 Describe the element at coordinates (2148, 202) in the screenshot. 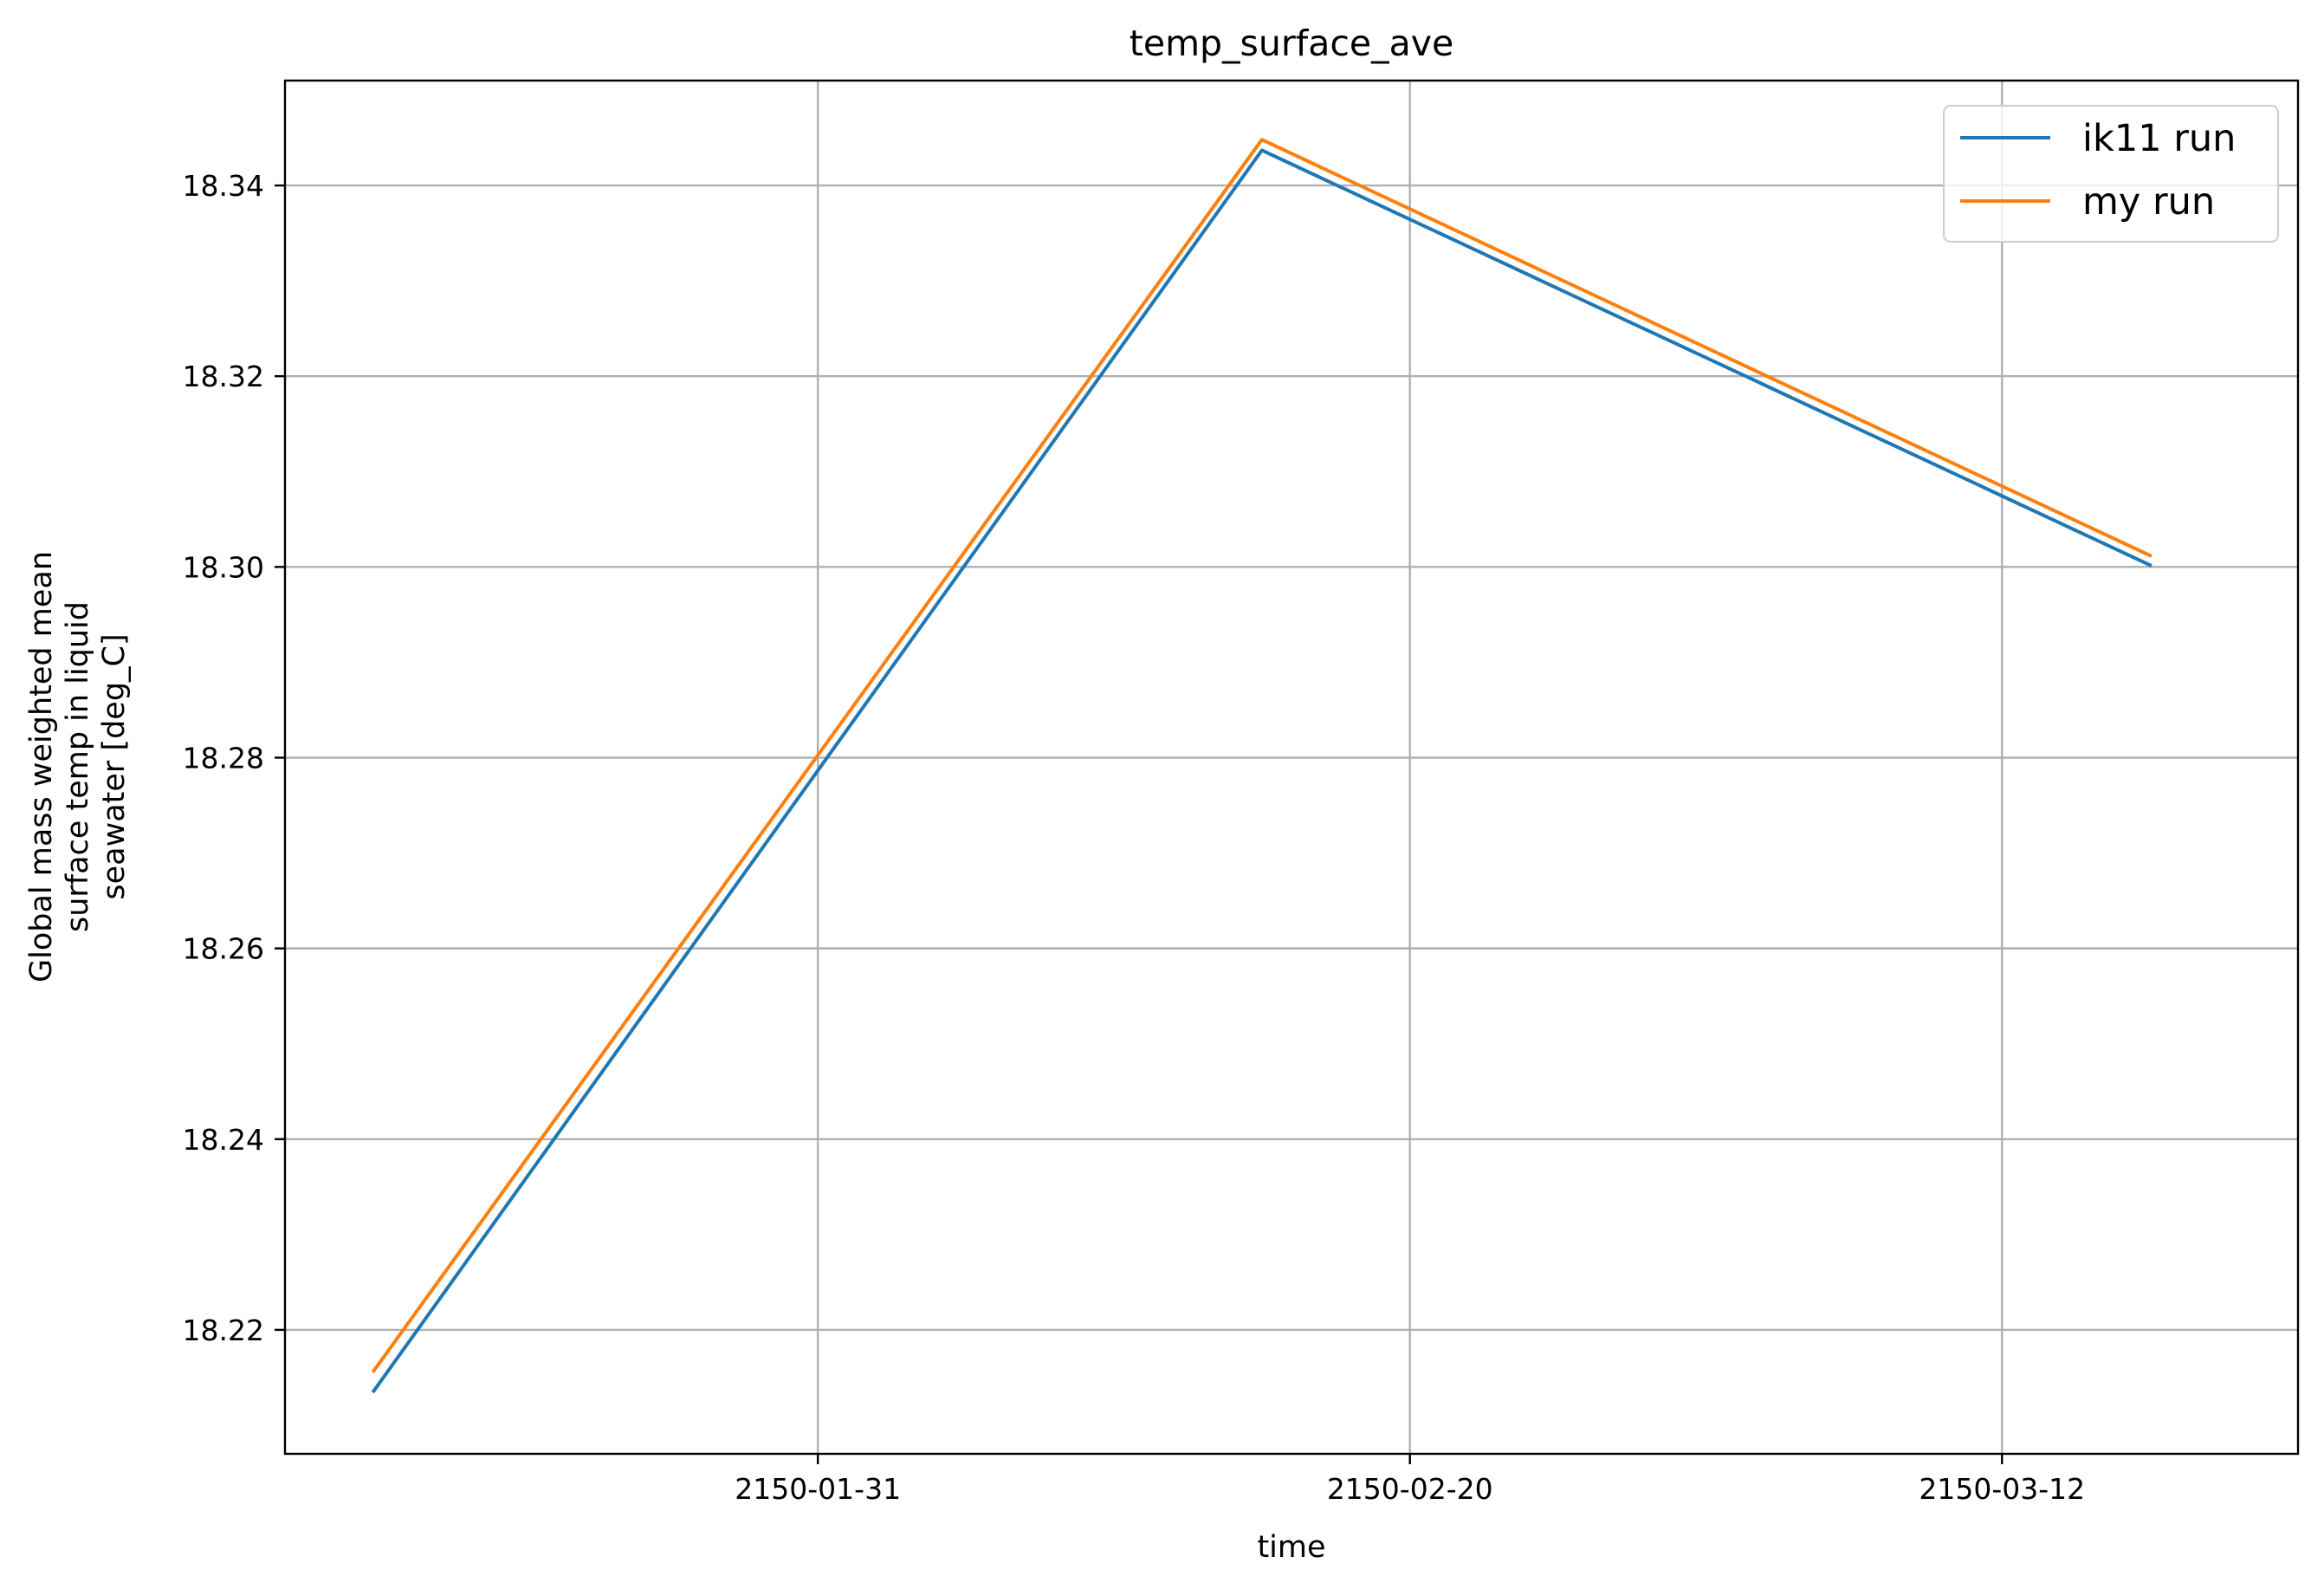

I see `legend-label-my-run: my run` at that location.